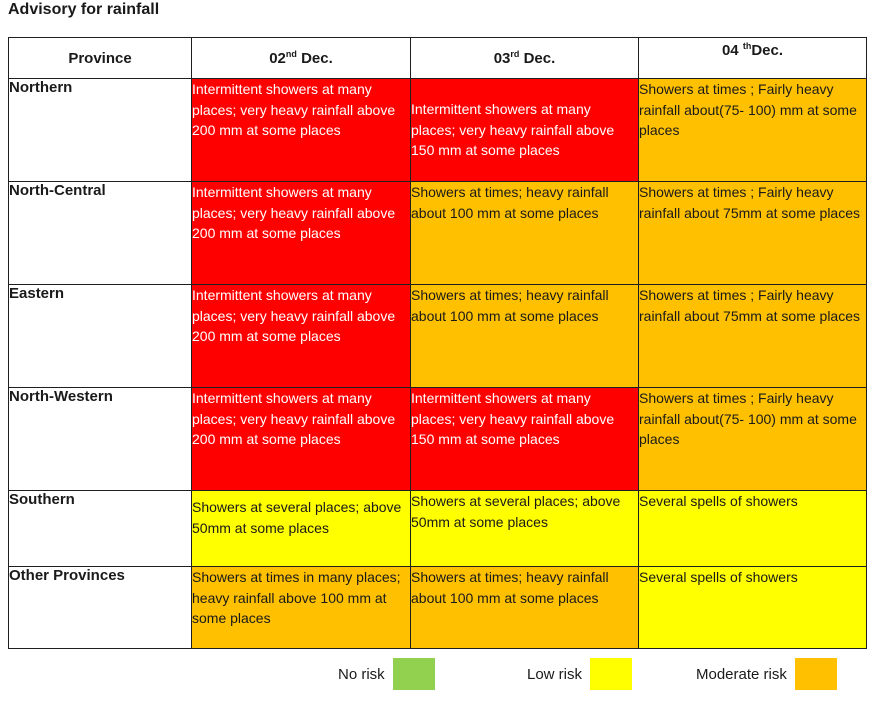  Describe the element at coordinates (361, 674) in the screenshot. I see `legend-label: No risk` at that location.